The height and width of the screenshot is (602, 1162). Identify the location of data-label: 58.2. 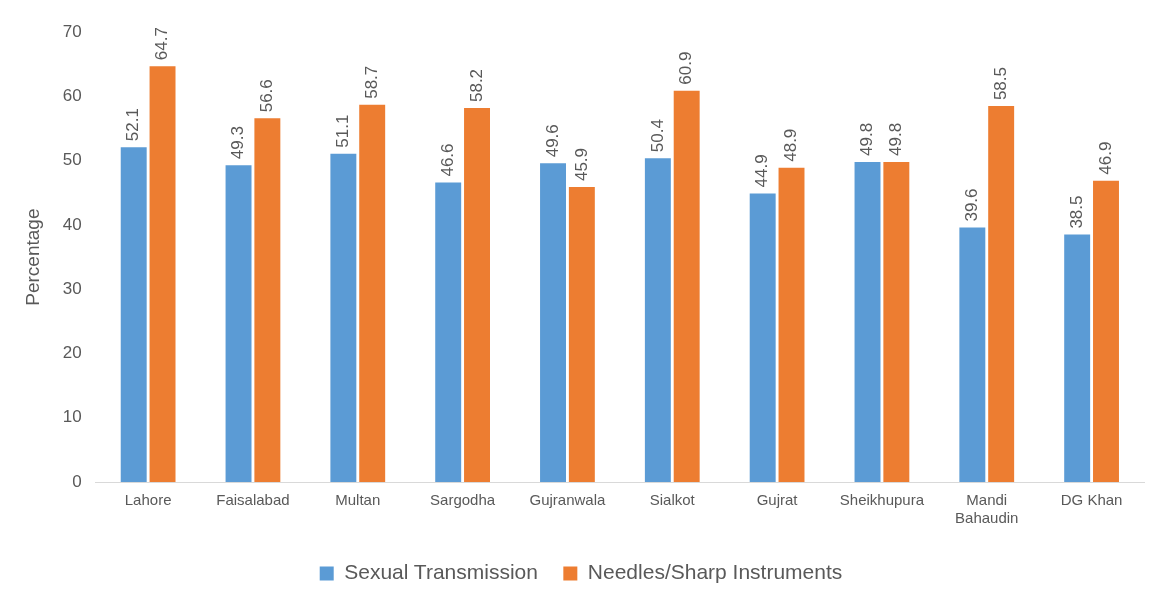
(476, 85).